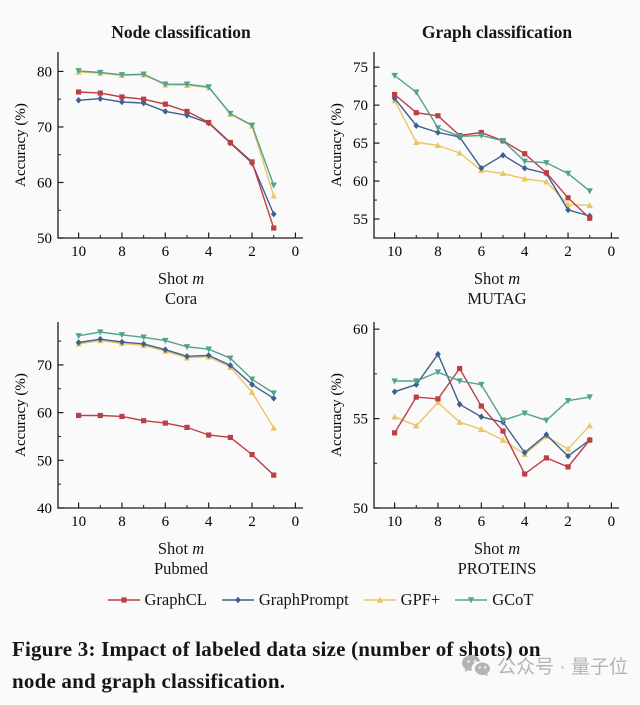 This screenshot has width=640, height=705. What do you see at coordinates (175, 599) in the screenshot?
I see `legend-label: GraphCL` at bounding box center [175, 599].